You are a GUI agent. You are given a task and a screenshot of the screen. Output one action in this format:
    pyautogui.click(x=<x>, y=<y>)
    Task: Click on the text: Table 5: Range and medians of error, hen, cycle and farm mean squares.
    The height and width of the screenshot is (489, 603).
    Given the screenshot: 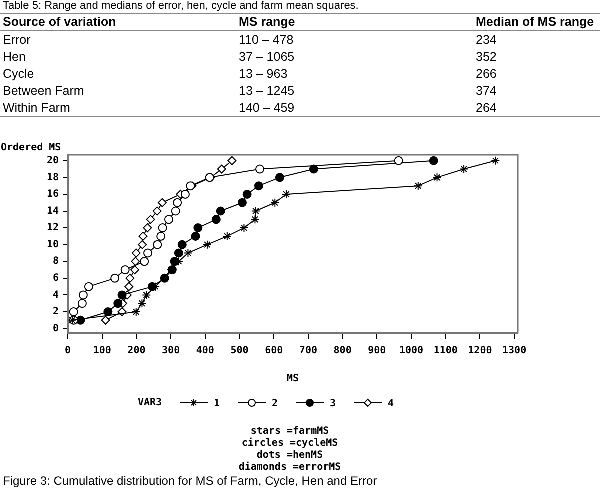 What is the action you would take?
    pyautogui.click(x=181, y=6)
    